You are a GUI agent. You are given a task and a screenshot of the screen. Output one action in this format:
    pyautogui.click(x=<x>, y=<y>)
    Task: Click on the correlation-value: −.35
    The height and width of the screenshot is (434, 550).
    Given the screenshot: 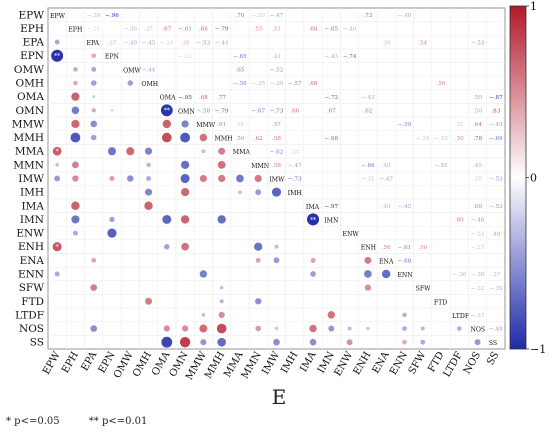 What is the action you would take?
    pyautogui.click(x=258, y=84)
    